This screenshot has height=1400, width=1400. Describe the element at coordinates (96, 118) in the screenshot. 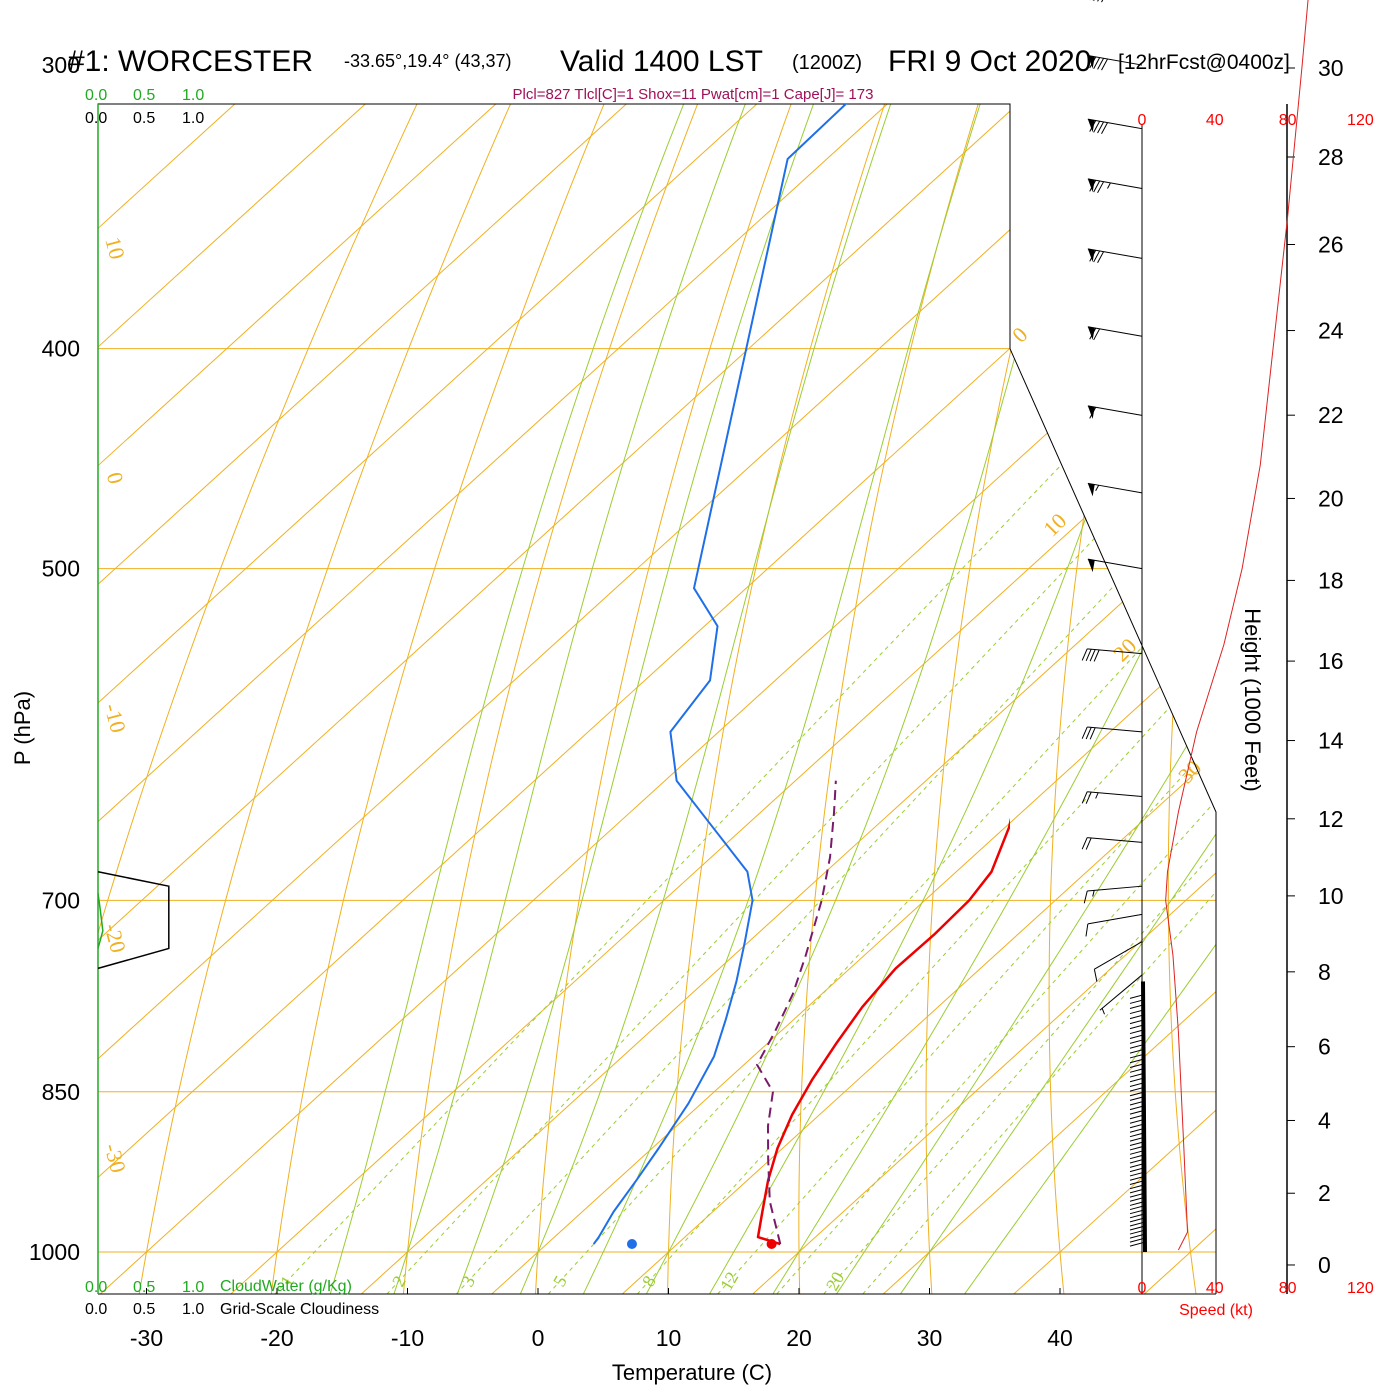

I see `cloudiness-tick-top-0: 0.0` at that location.